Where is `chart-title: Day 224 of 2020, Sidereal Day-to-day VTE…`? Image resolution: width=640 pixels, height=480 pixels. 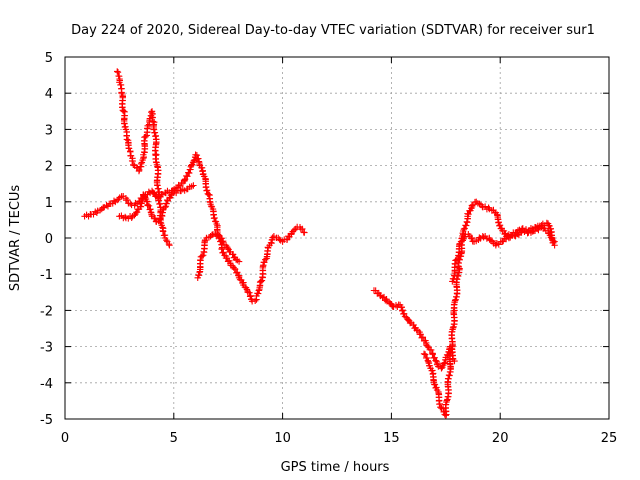
chart-title: Day 224 of 2020, Sidereal Day-to-day VTE… is located at coordinates (333, 30).